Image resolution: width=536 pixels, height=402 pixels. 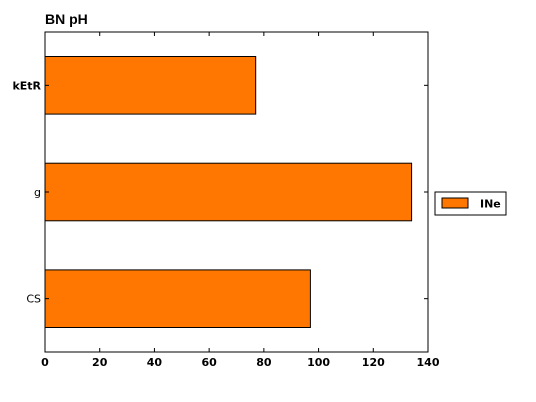 I want to click on legend-swatch, so click(x=455, y=203).